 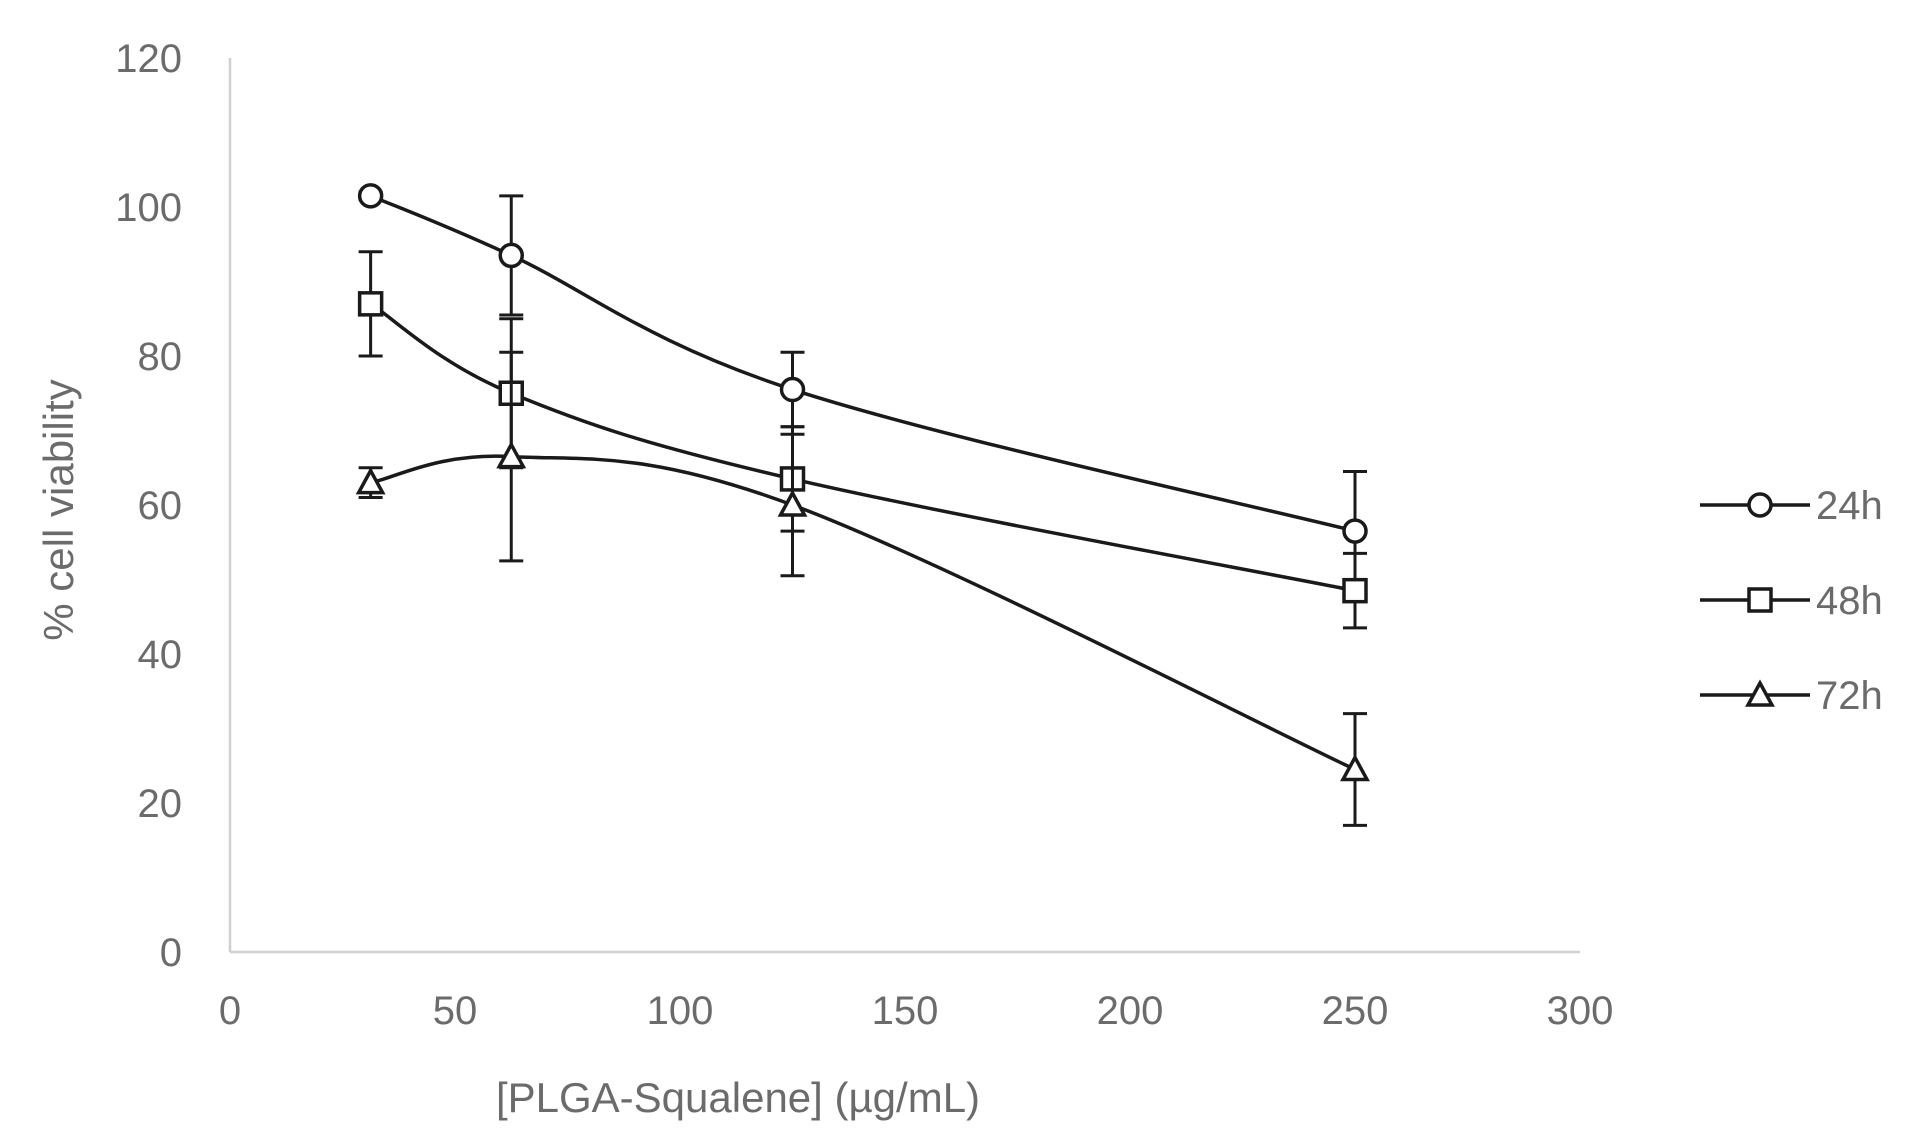 I want to click on x-tick-label: 50, so click(x=455, y=1011).